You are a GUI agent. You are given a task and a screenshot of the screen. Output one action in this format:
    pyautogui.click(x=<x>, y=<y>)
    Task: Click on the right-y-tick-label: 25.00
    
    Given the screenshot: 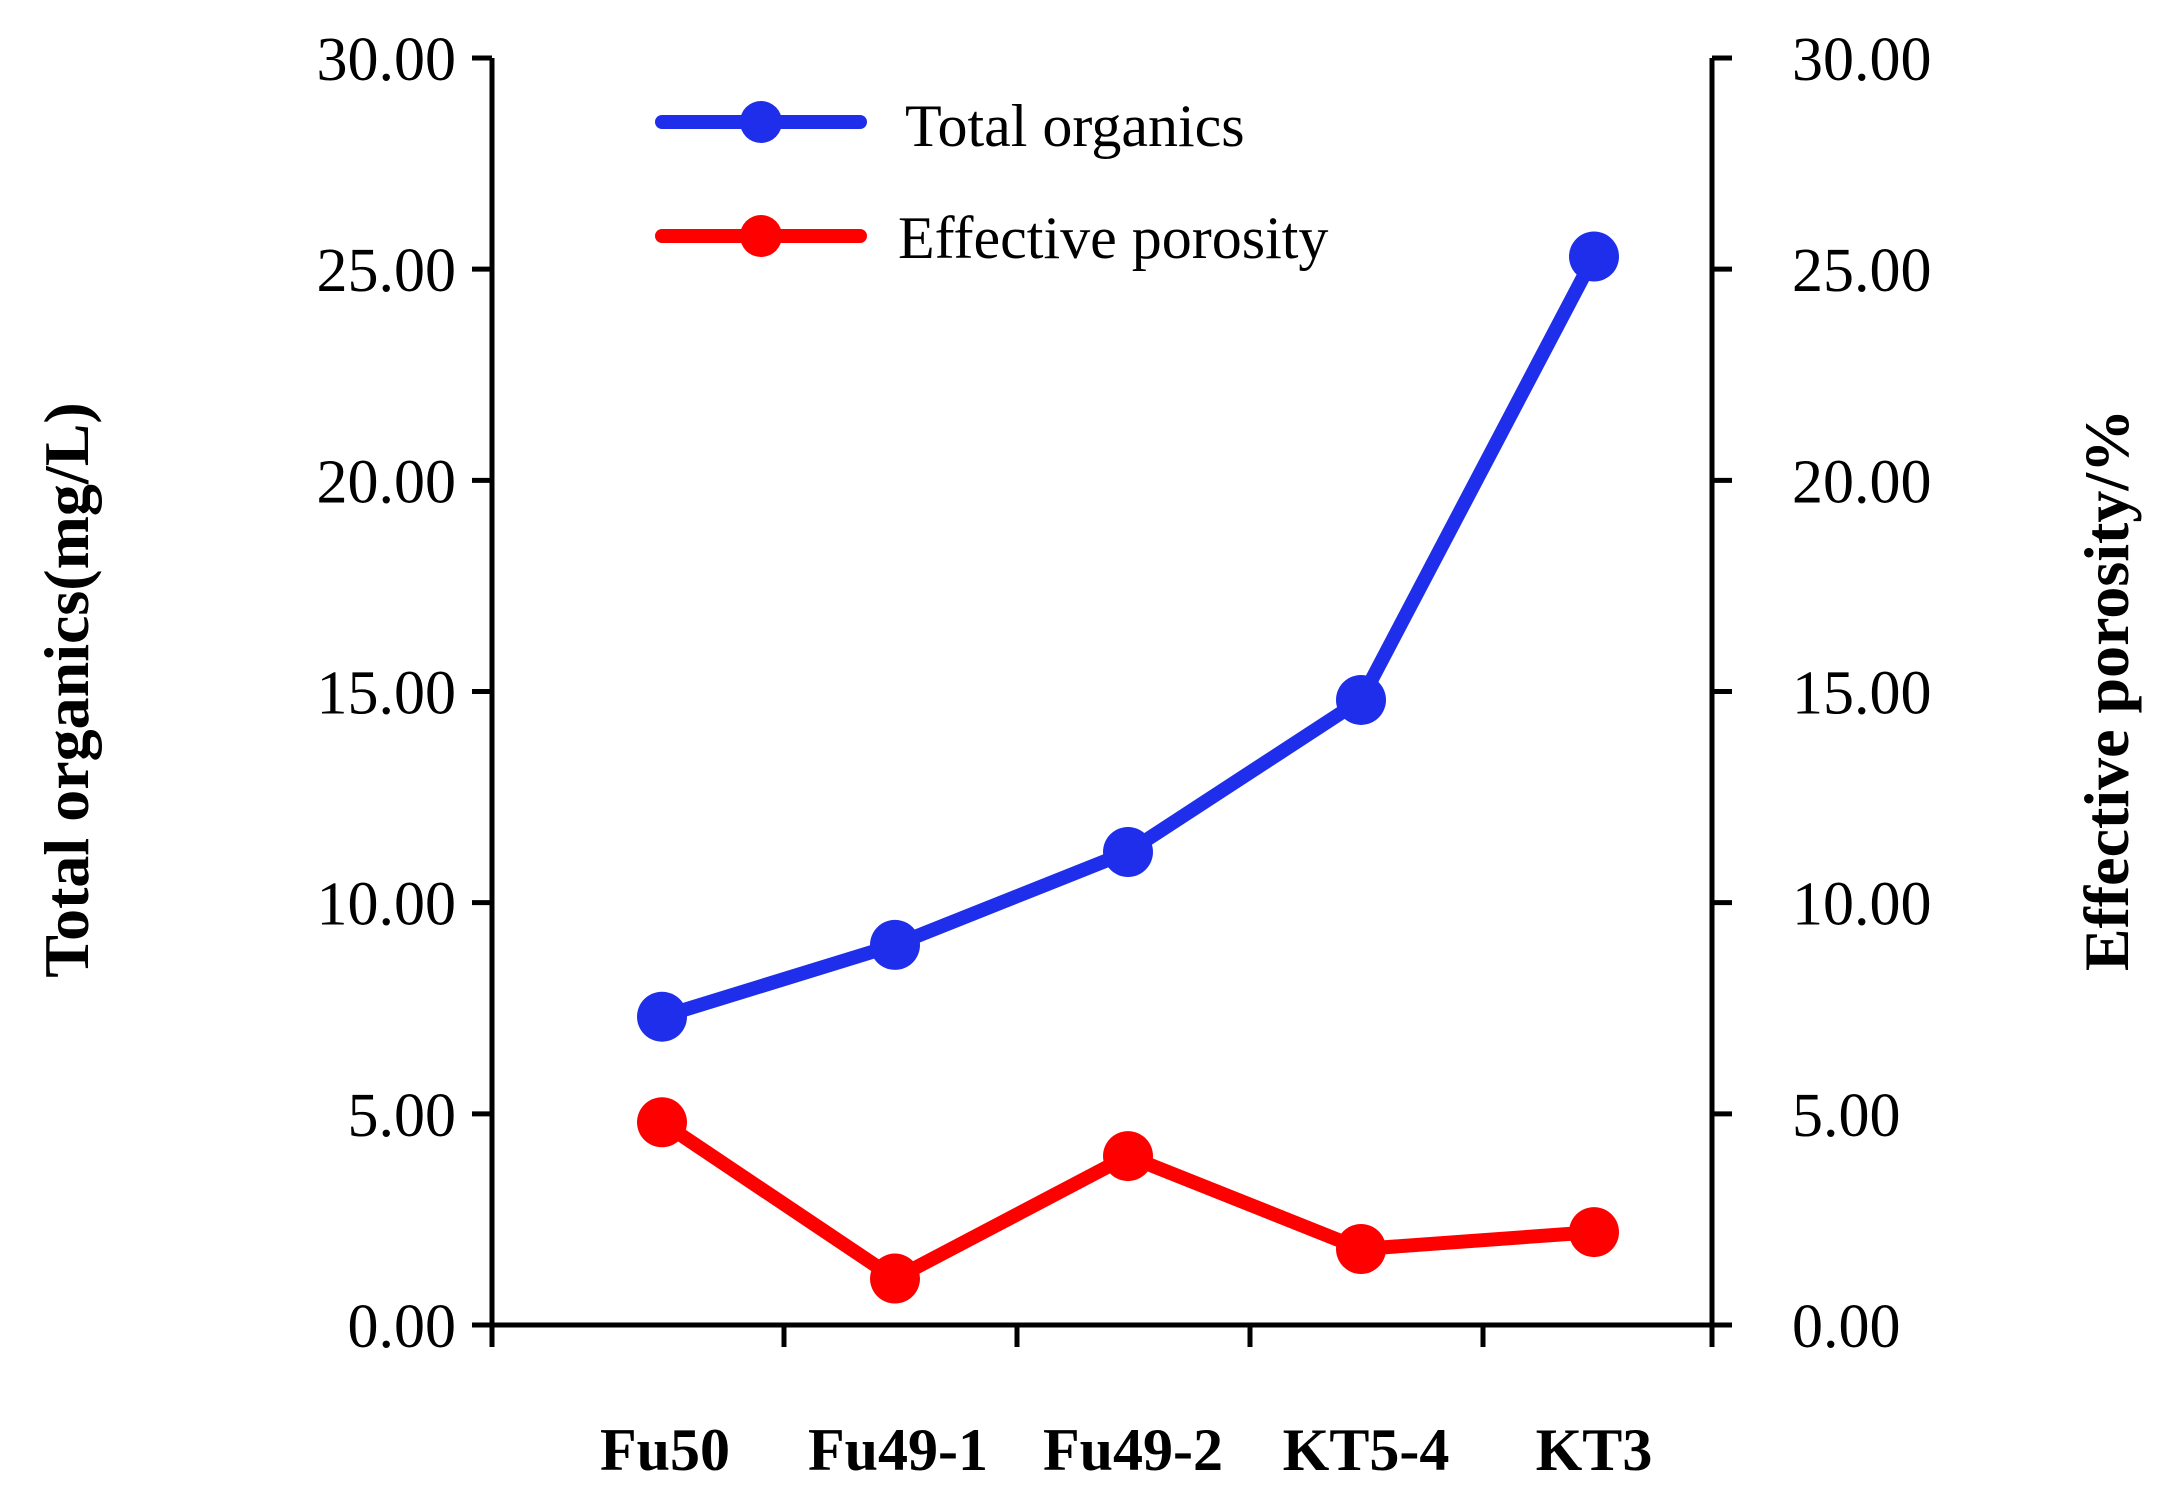 What is the action you would take?
    pyautogui.click(x=1862, y=271)
    